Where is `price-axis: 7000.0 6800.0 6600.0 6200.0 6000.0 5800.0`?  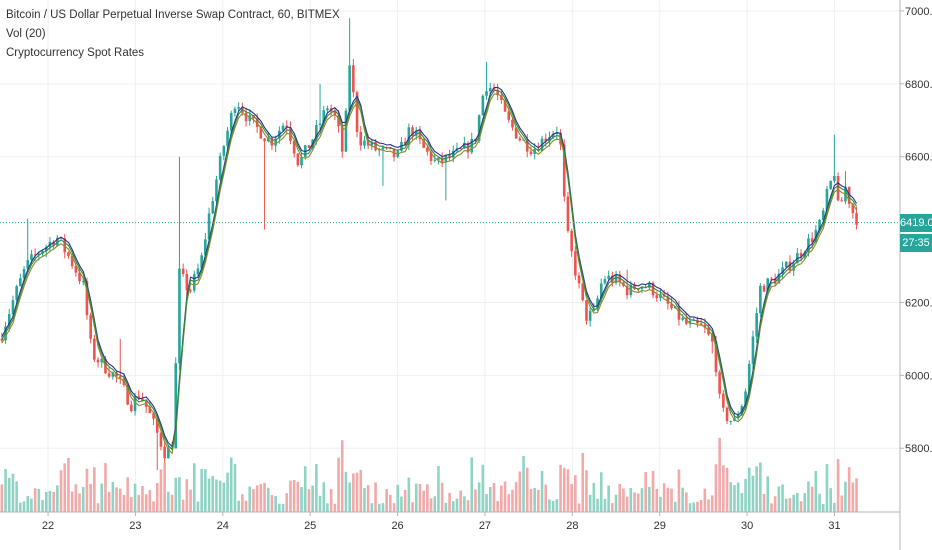 price-axis: 7000.0 6800.0 6600.0 6200.0 6000.0 5800.0 is located at coordinates (916, 230).